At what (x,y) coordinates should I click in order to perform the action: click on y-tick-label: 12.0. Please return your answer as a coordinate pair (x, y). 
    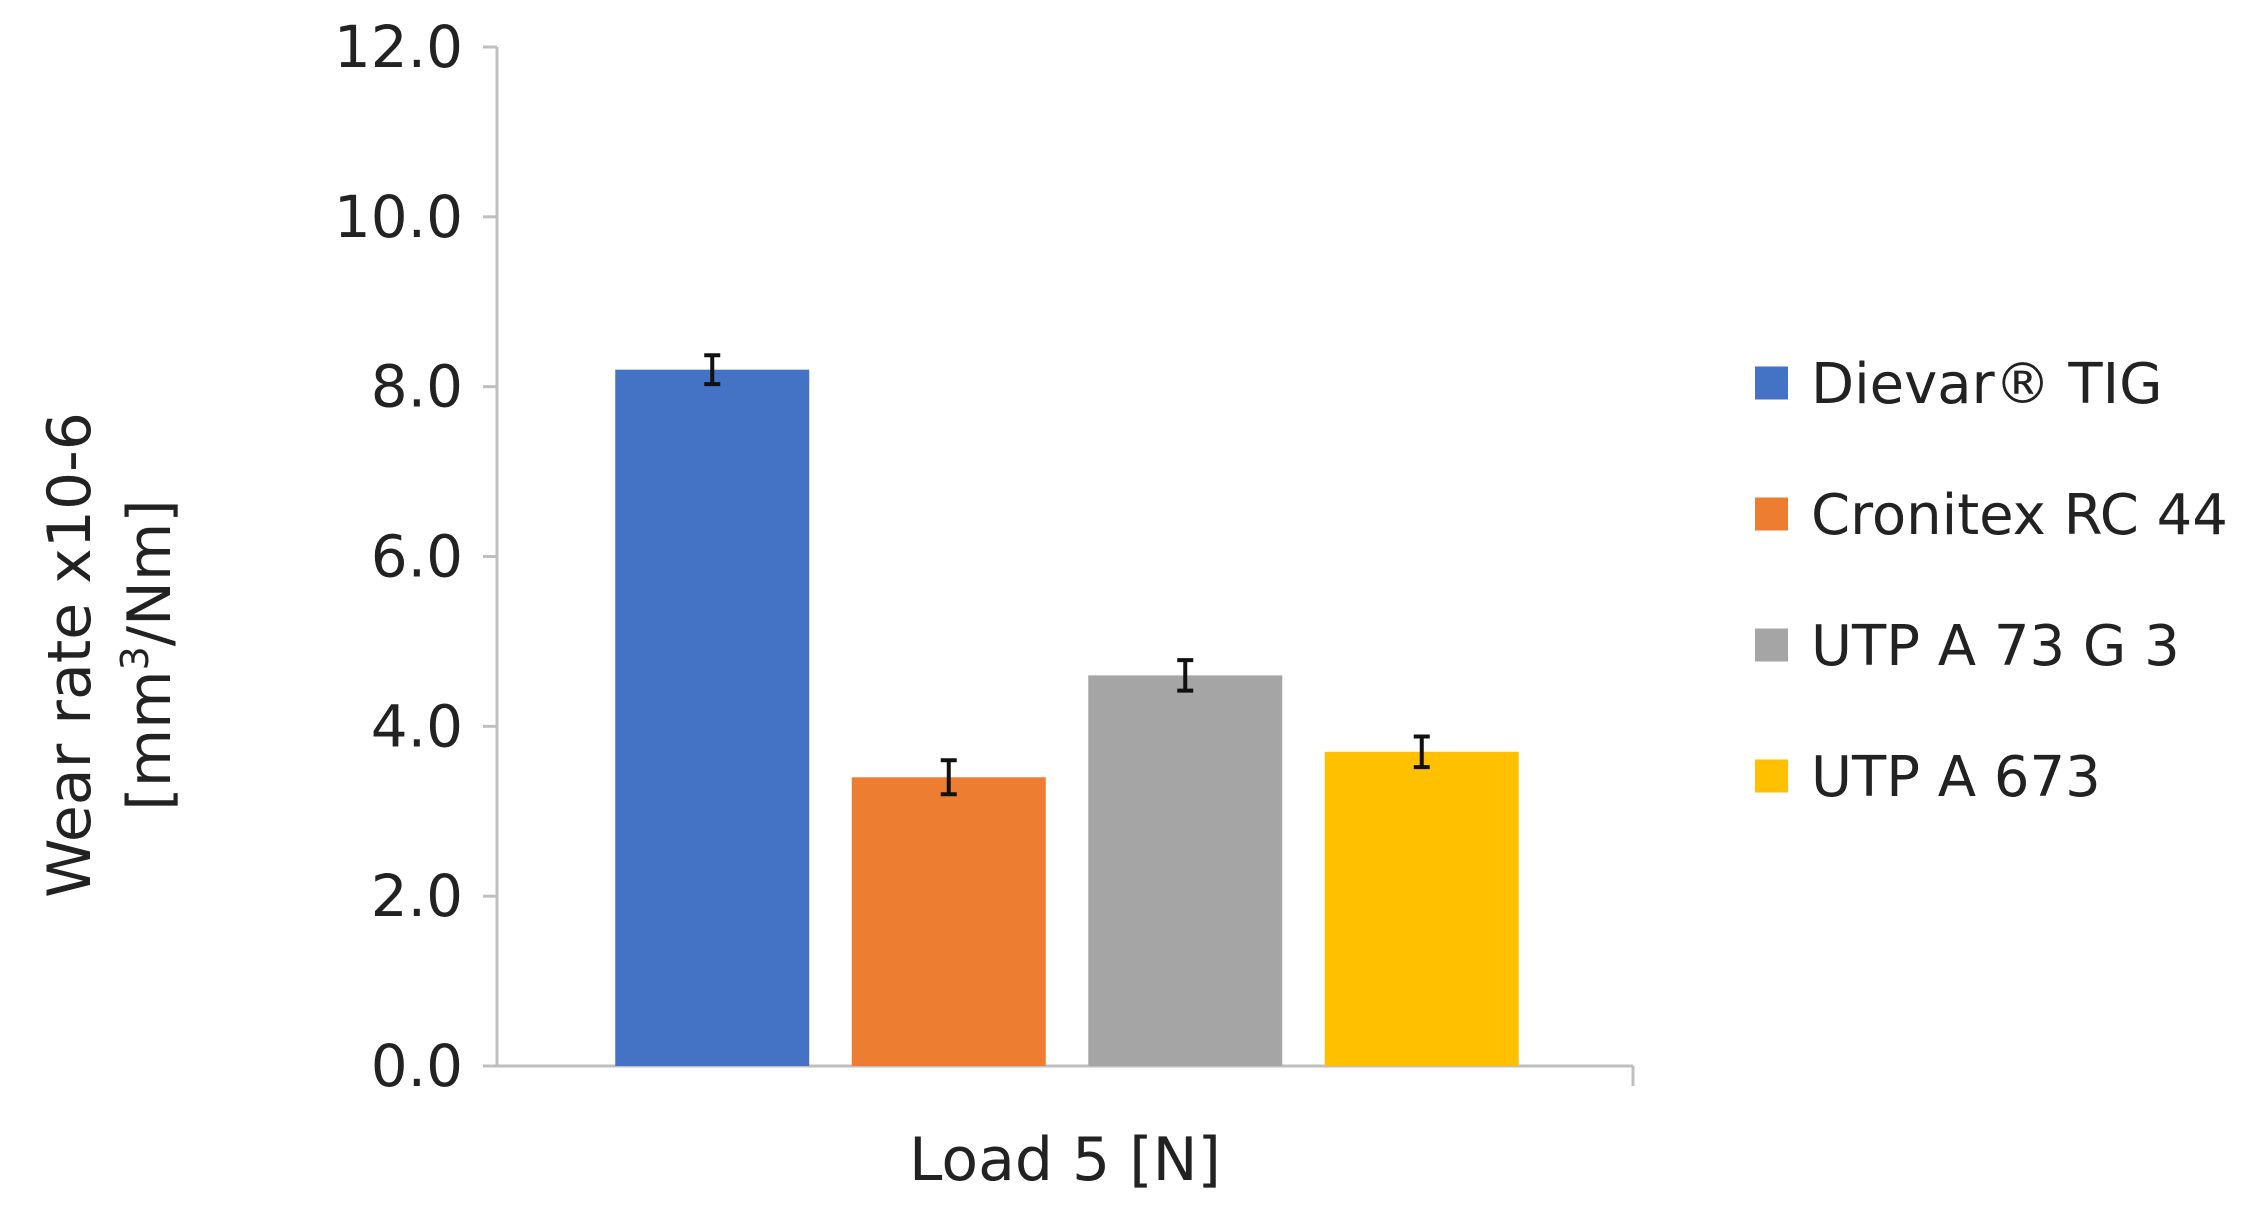
    Looking at the image, I should click on (398, 47).